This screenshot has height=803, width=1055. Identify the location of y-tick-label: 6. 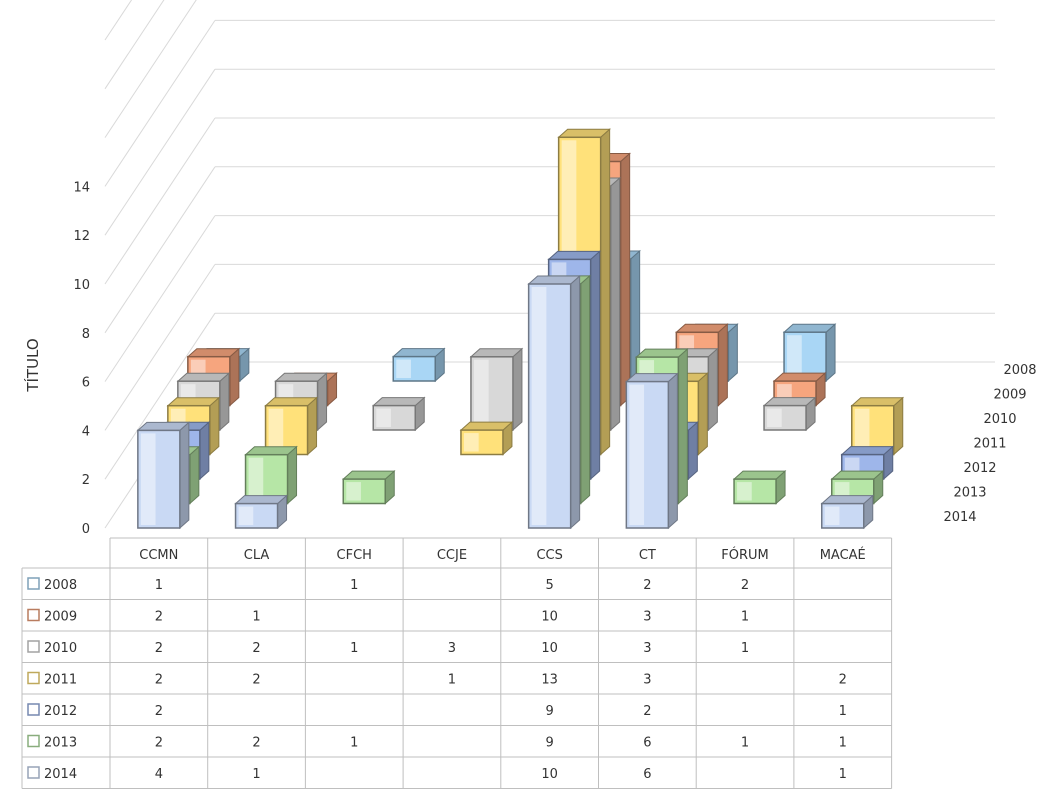
(86, 383).